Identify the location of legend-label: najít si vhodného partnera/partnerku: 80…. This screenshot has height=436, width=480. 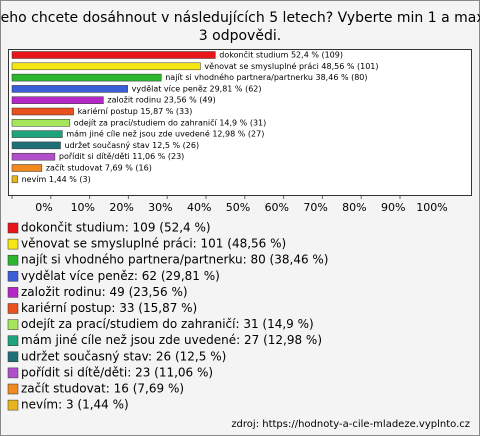
(174, 260).